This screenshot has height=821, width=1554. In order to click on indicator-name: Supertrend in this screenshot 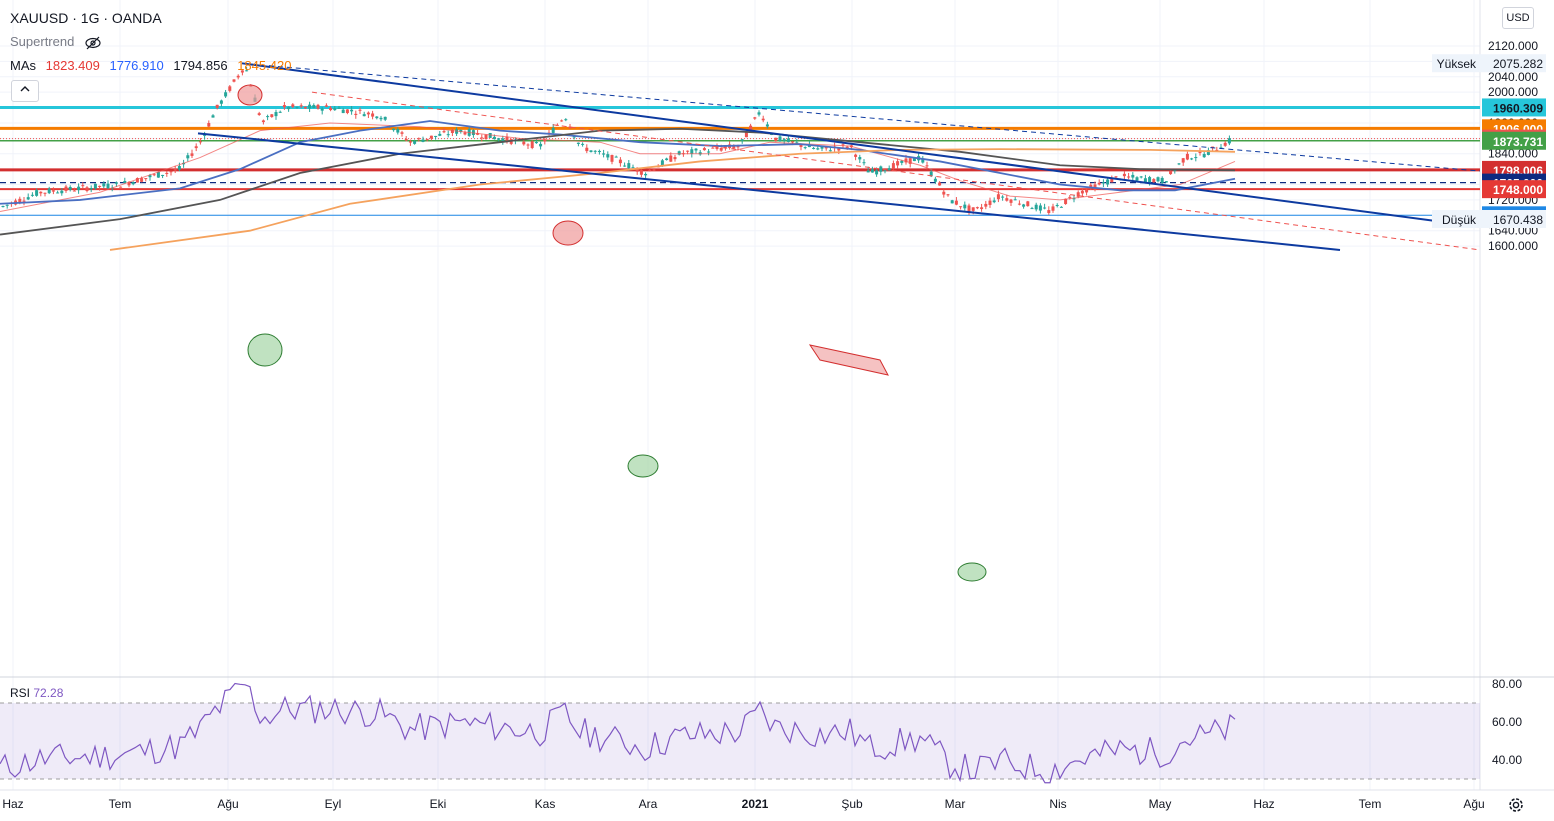, I will do `click(42, 41)`.